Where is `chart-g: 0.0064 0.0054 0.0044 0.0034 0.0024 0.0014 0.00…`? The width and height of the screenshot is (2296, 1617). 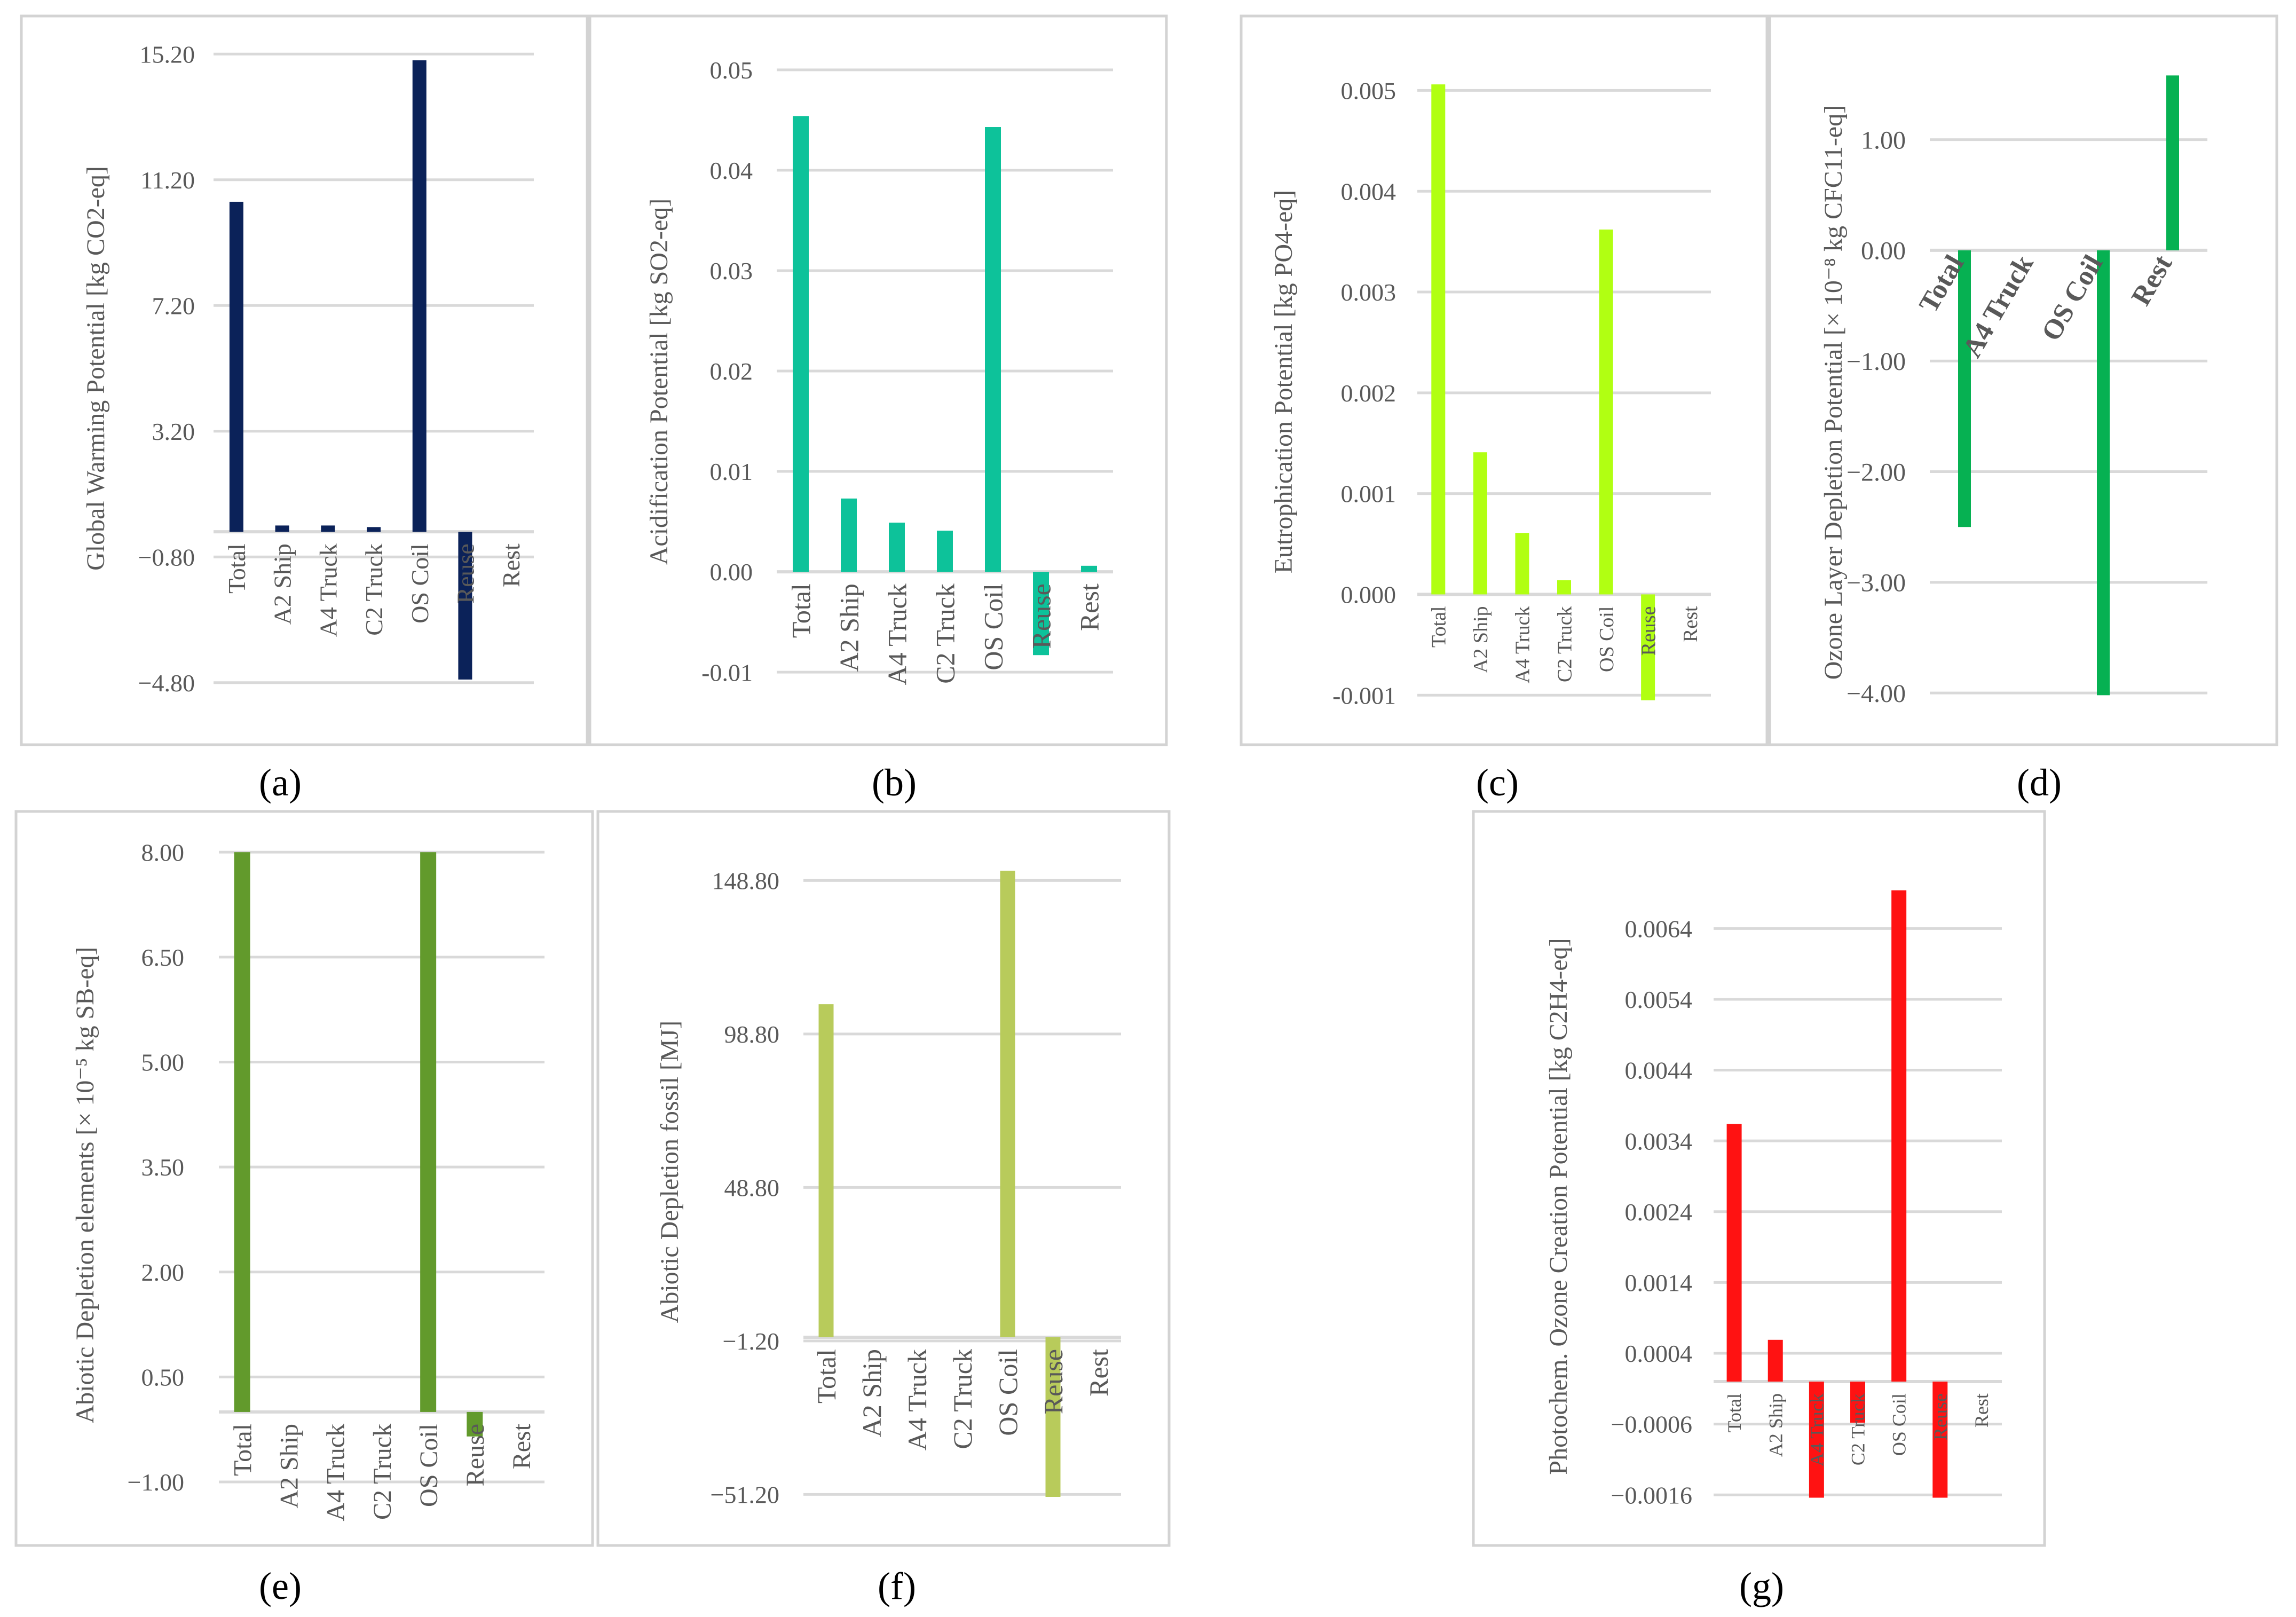 chart-g: 0.0064 0.0054 0.0044 0.0034 0.0024 0.0014 0.00… is located at coordinates (1773, 1199).